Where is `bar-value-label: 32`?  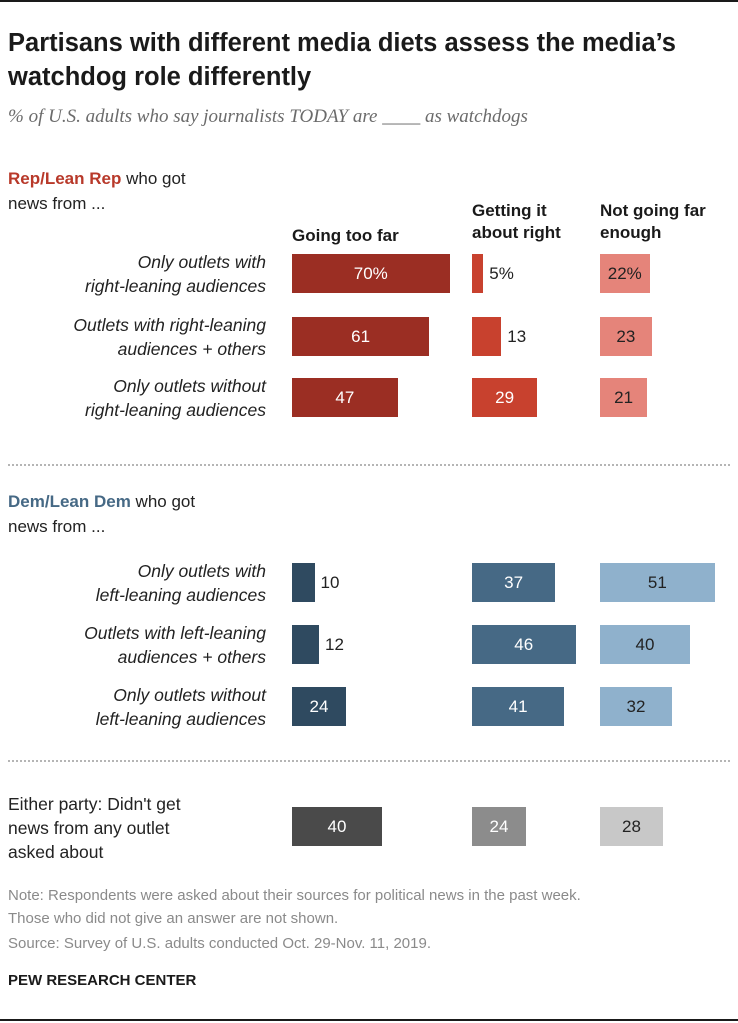 bar-value-label: 32 is located at coordinates (636, 706).